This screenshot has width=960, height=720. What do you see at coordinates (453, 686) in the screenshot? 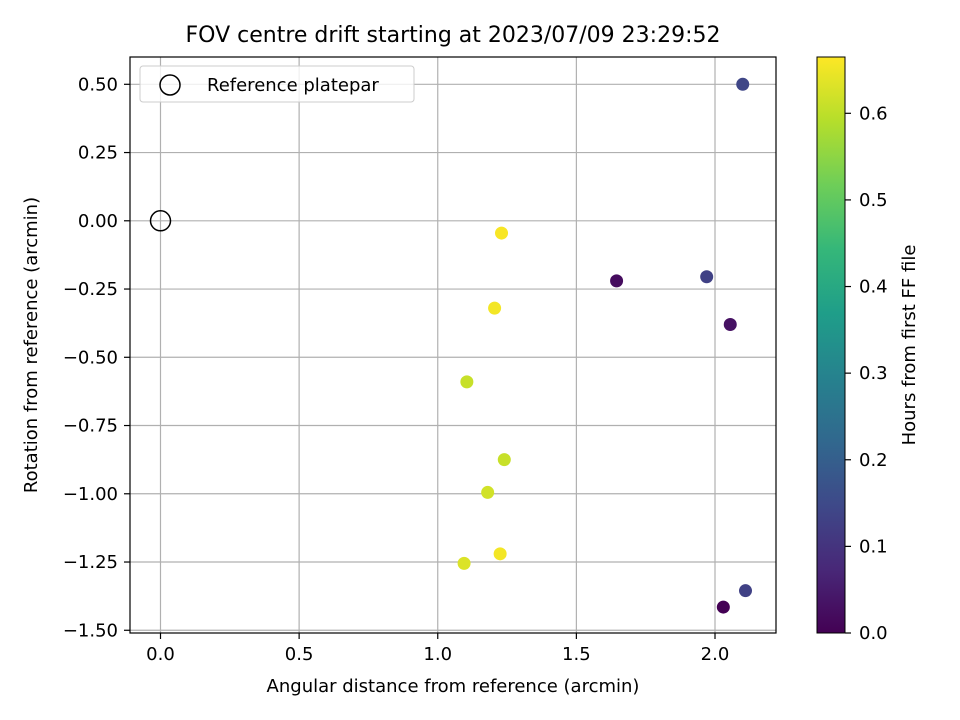
I see `x-axis-label: Angular distance from reference (arcmin)` at bounding box center [453, 686].